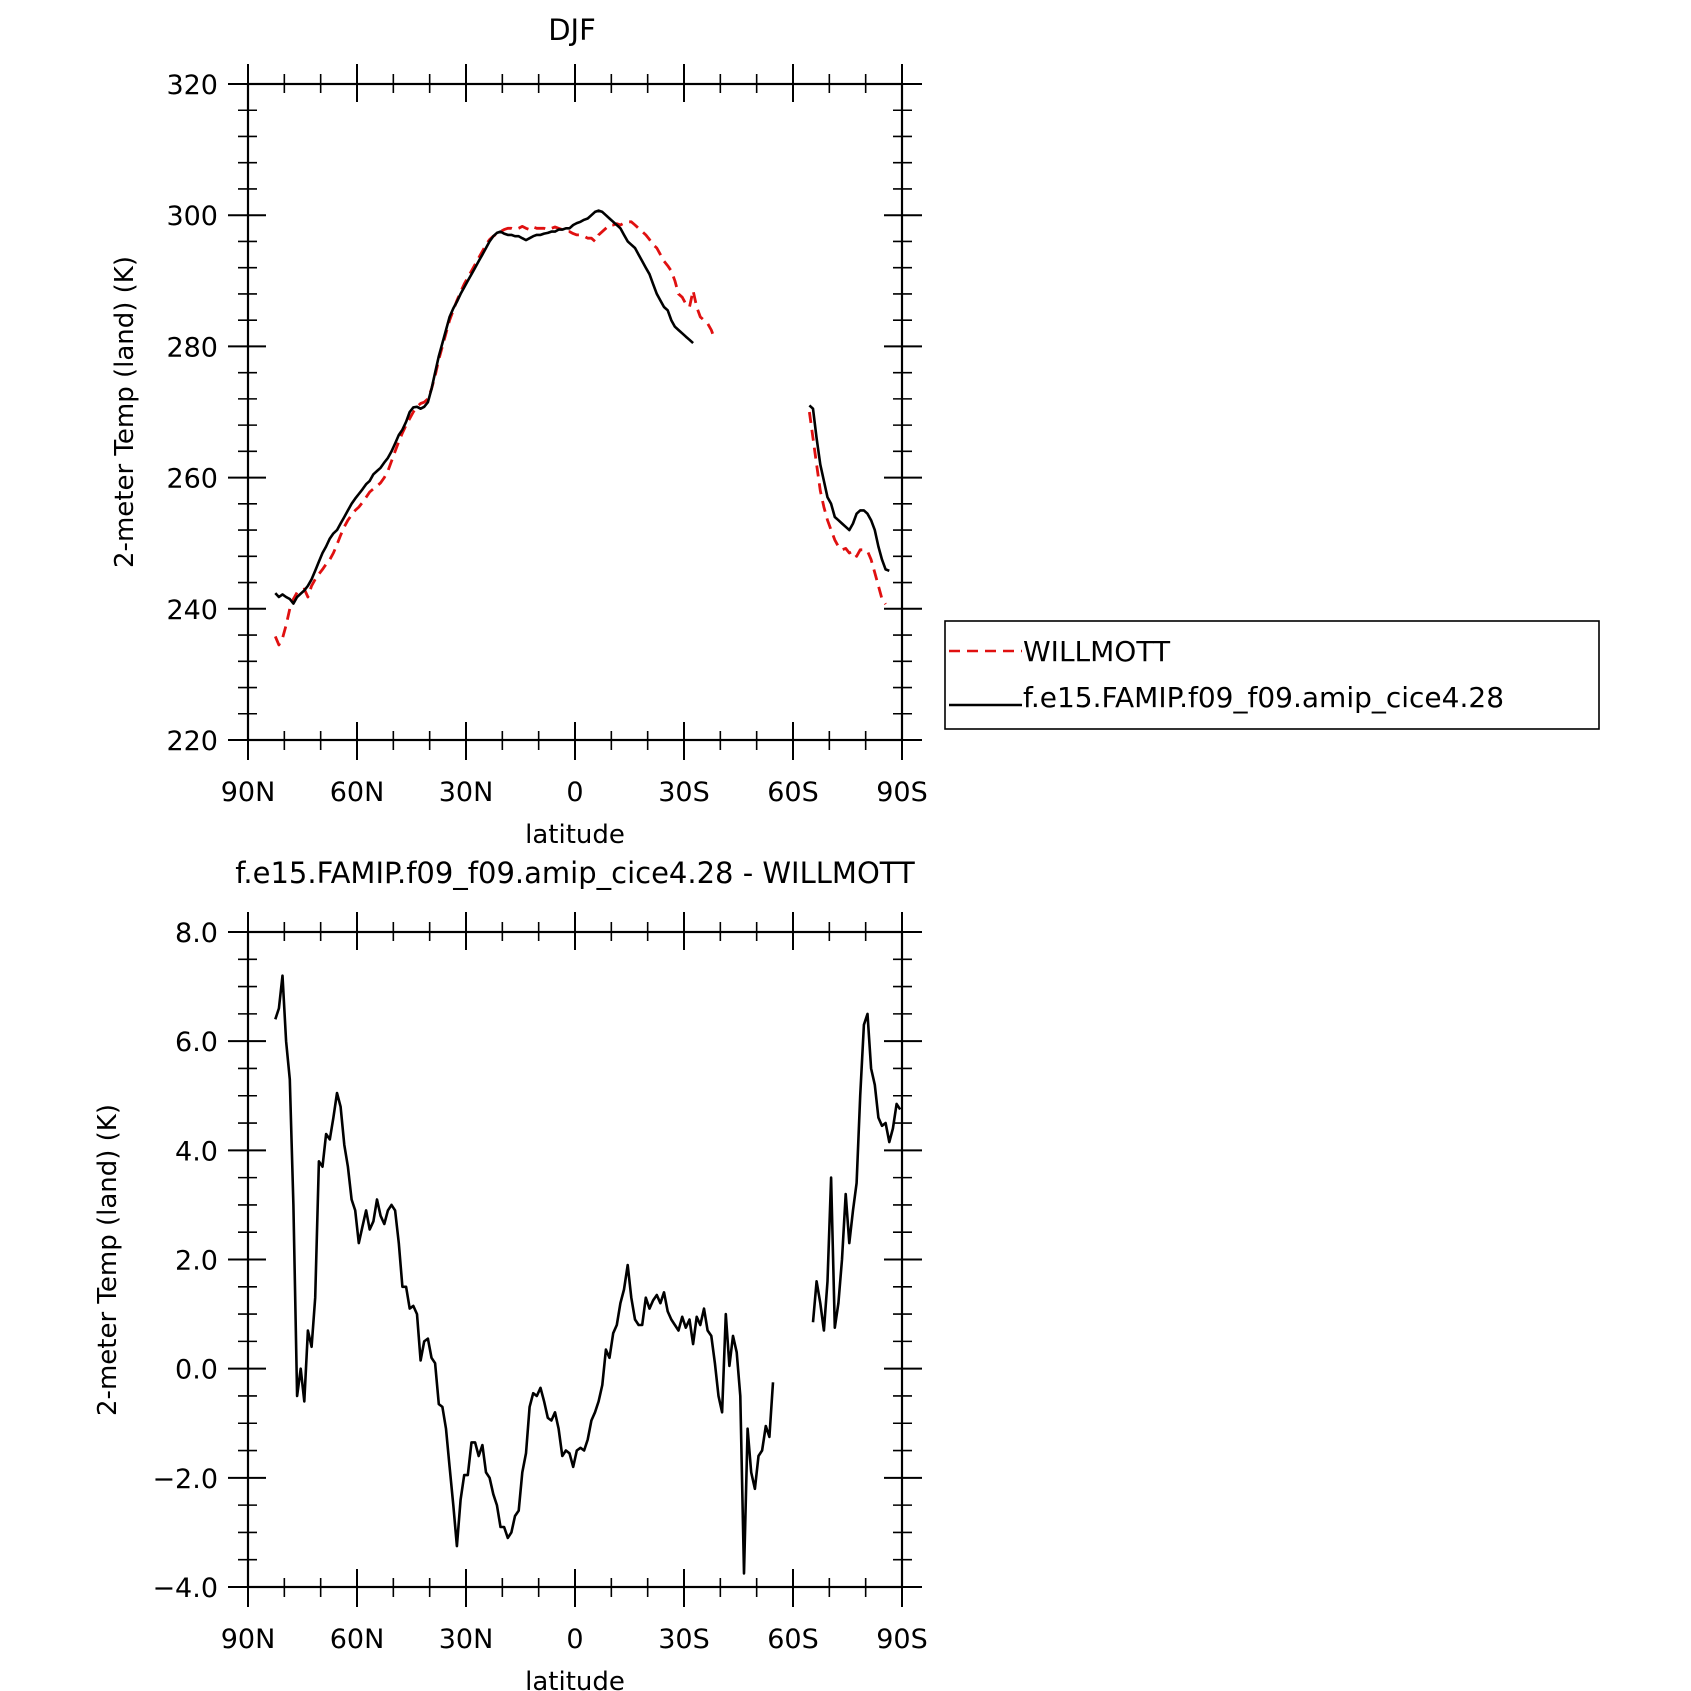  I want to click on y-tick-labels: −4.0 −2.0 0.0 2.0 4.0 6.0 8.0, so click(185, 1261).